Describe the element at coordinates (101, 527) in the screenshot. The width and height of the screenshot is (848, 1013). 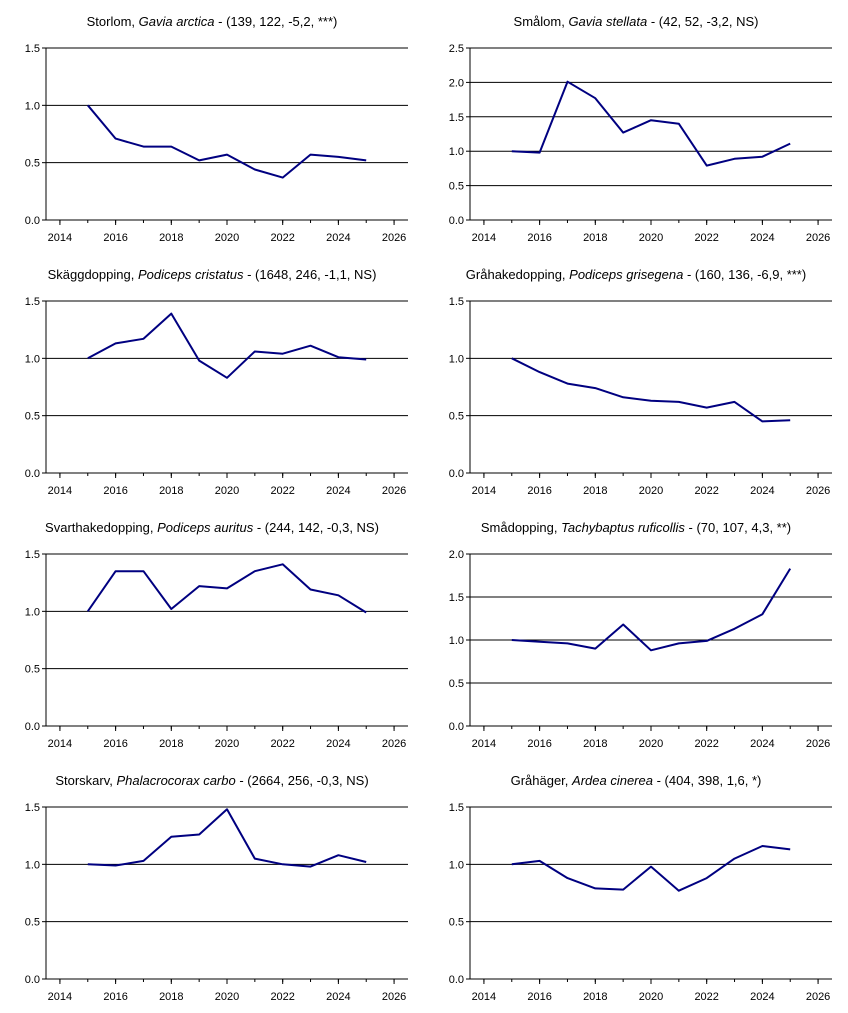
I see `chart-title-common: Svarthakedopping,` at that location.